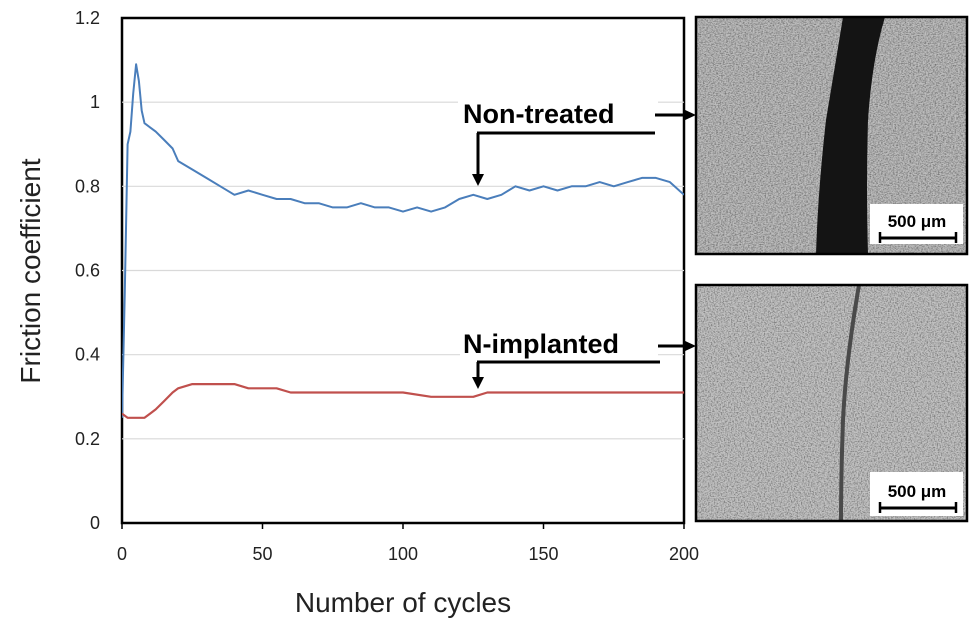 Image resolution: width=969 pixels, height=628 pixels. What do you see at coordinates (122, 554) in the screenshot?
I see `x-tick-label: 0` at bounding box center [122, 554].